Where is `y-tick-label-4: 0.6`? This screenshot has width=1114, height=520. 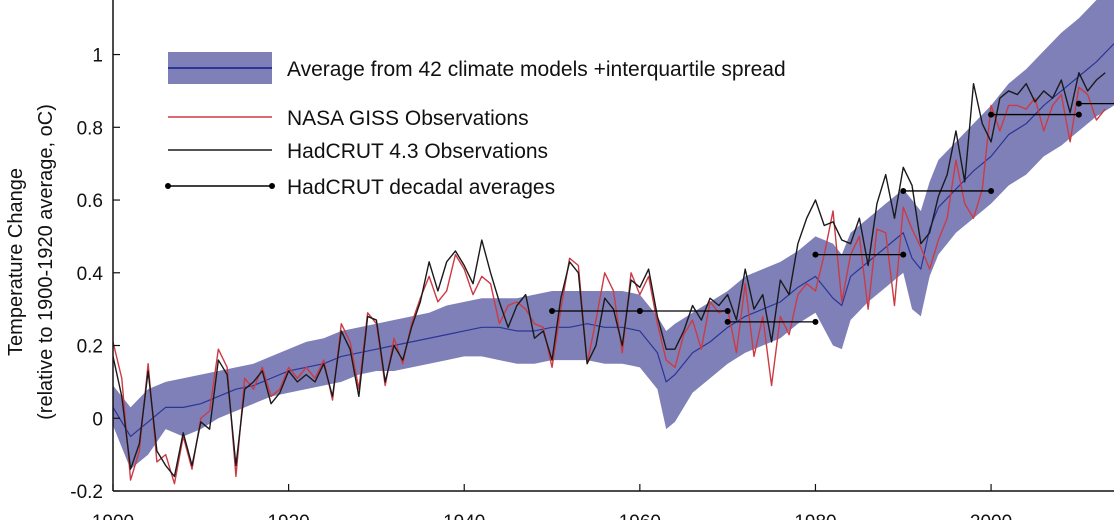
y-tick-label-4: 0.6 is located at coordinates (90, 201).